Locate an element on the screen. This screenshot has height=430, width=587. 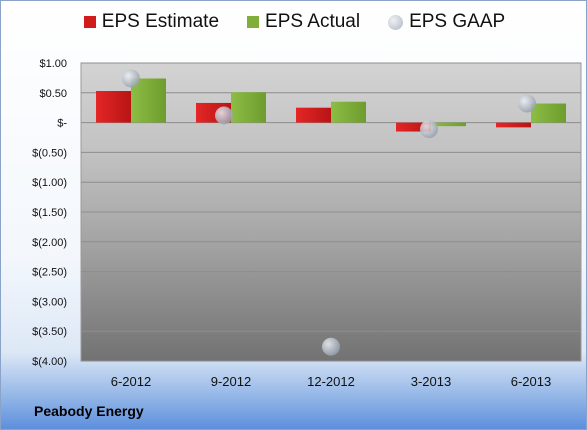
y-tick-label: $(2.00) is located at coordinates (49, 243).